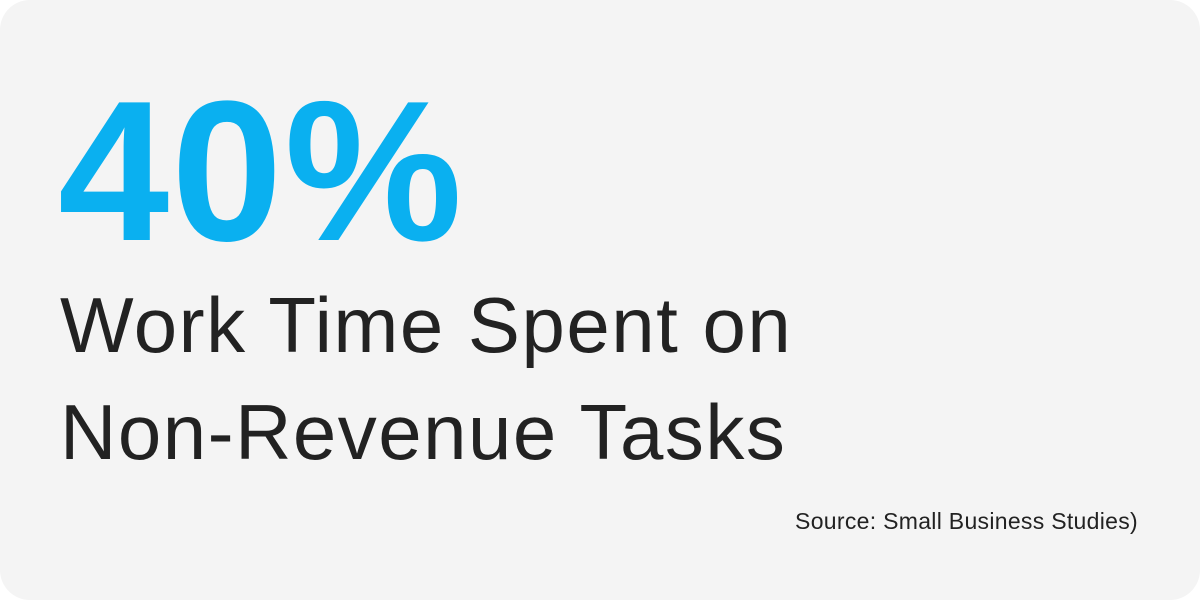  What do you see at coordinates (423, 432) in the screenshot?
I see `description-line-2: Non-Revenue Tasks` at bounding box center [423, 432].